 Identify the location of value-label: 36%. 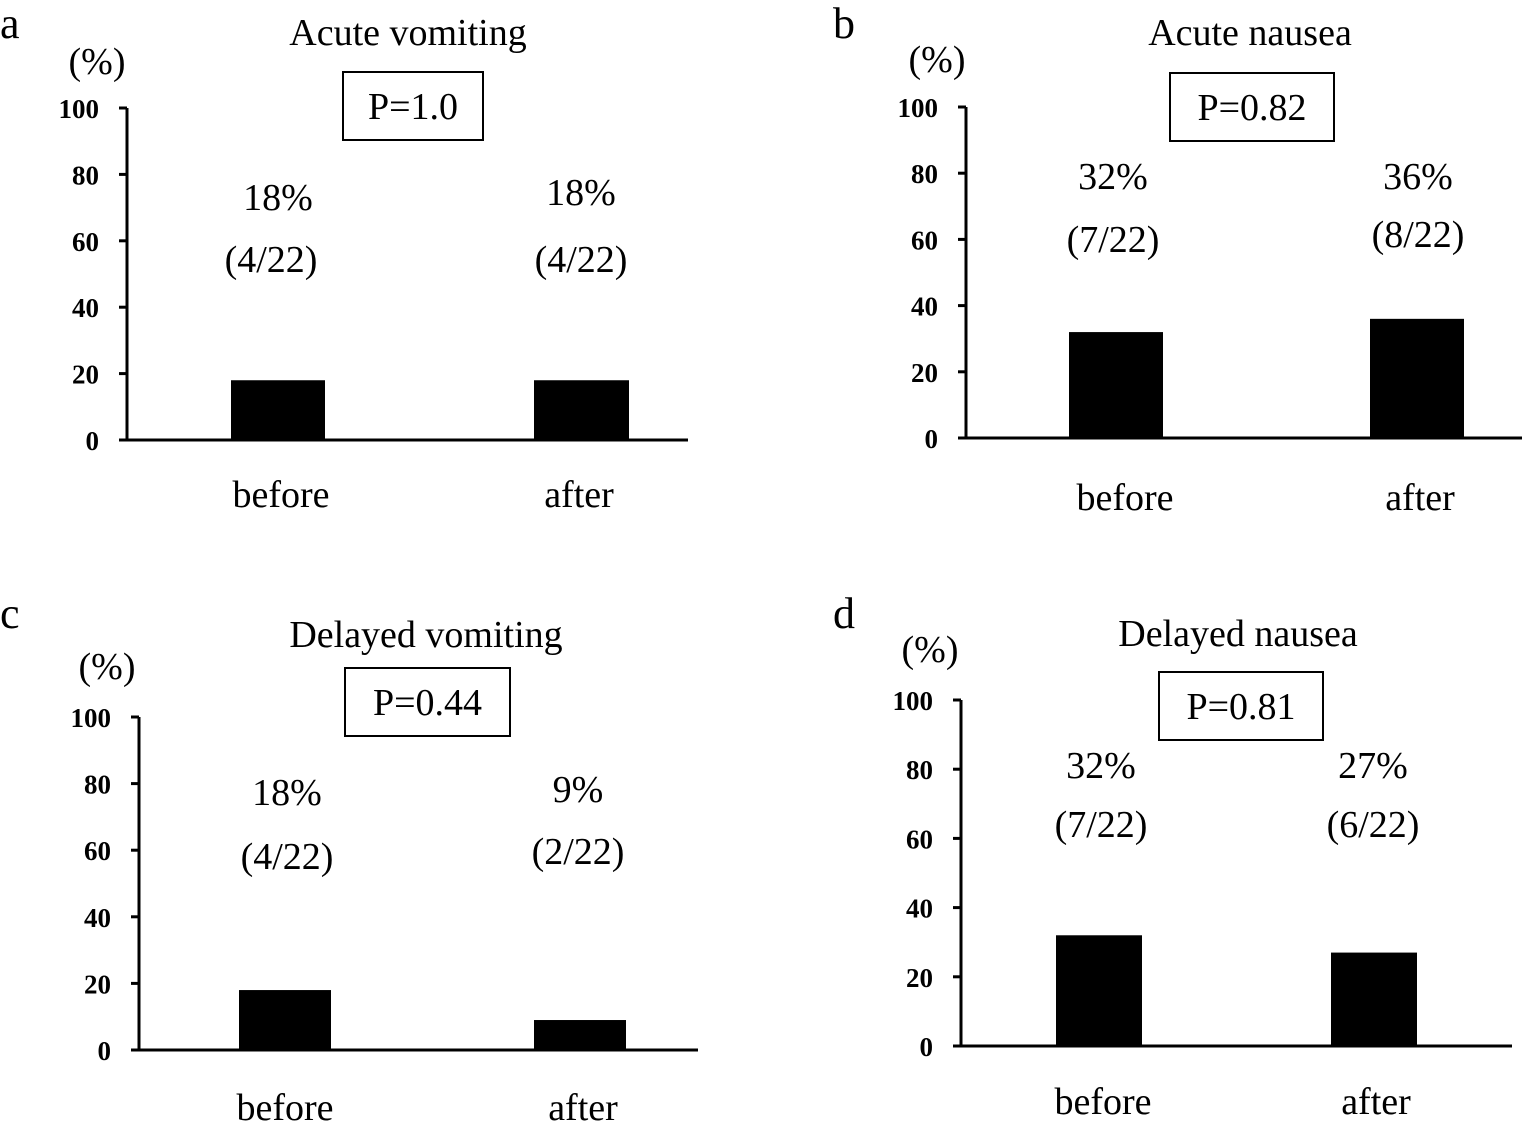
(1418, 177).